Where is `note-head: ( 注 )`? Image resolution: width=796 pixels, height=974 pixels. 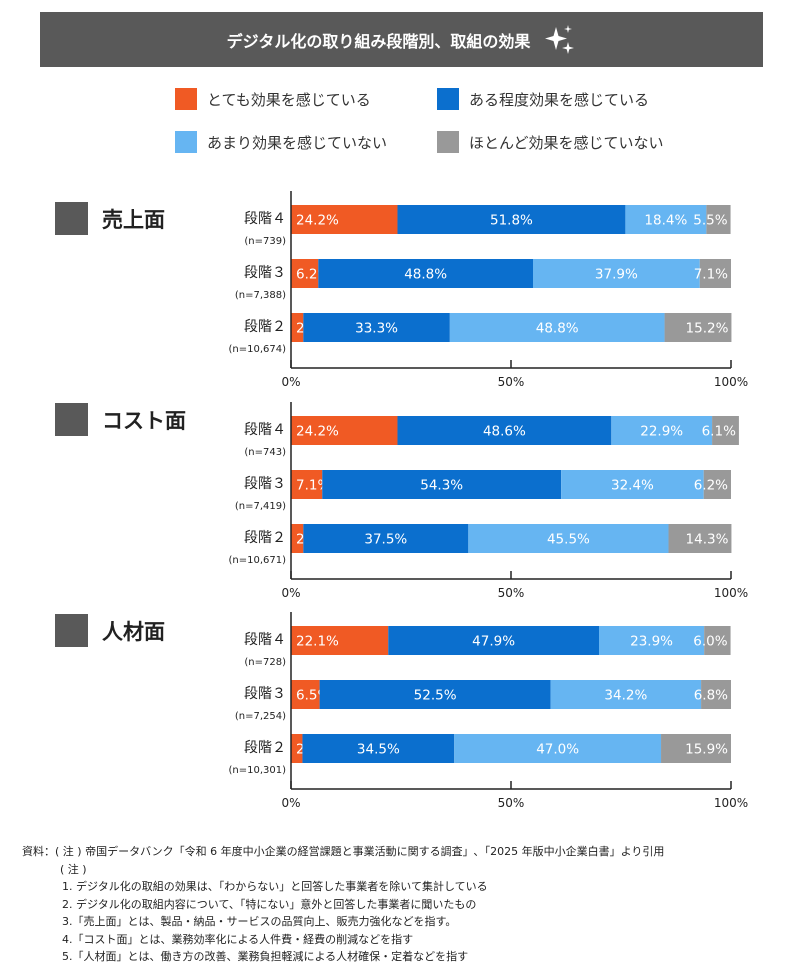
note-head: ( 注 ) is located at coordinates (73, 869).